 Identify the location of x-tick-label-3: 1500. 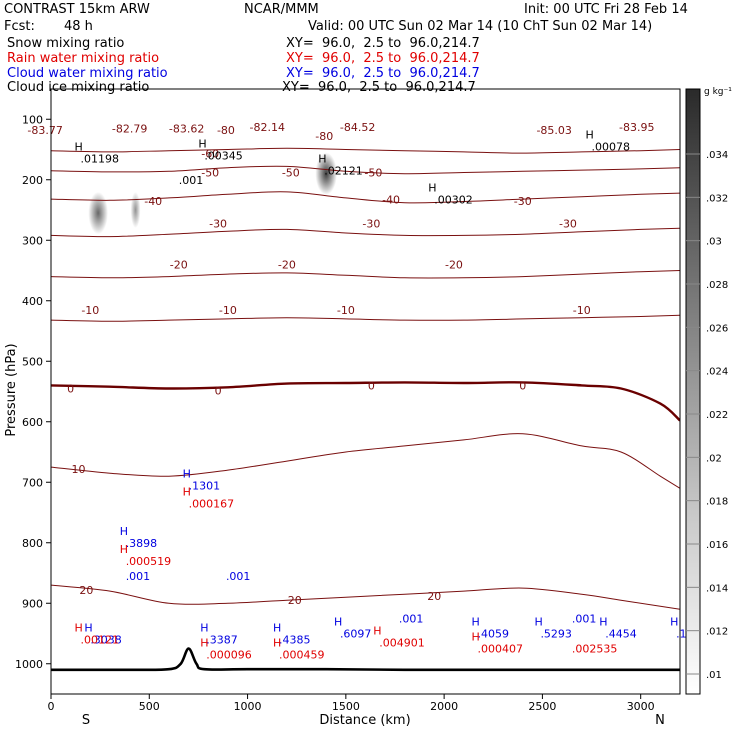
(346, 706).